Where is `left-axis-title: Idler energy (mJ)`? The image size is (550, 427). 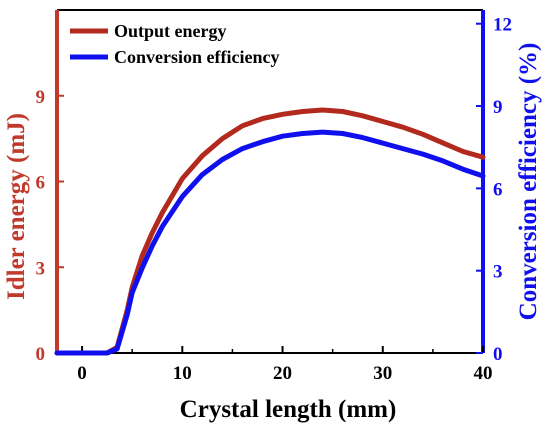 left-axis-title: Idler energy (mJ) is located at coordinates (16, 206).